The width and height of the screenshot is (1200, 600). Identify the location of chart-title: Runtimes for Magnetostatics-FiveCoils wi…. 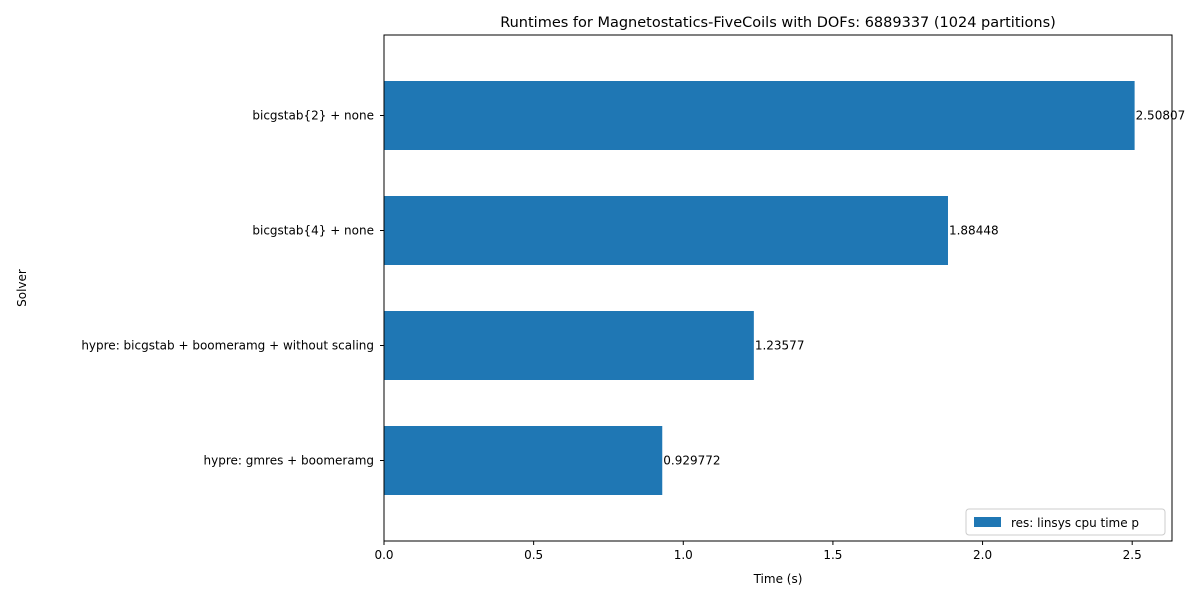
(778, 23).